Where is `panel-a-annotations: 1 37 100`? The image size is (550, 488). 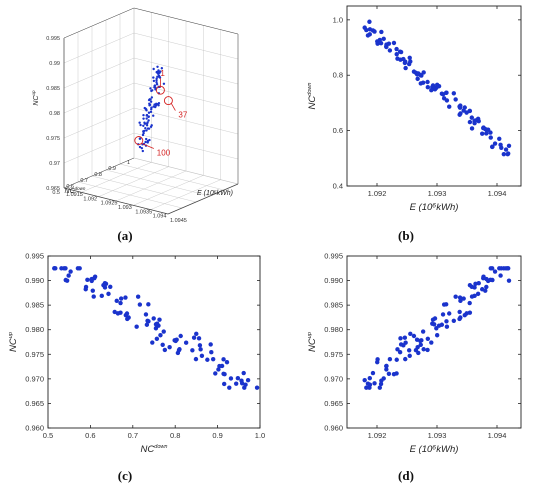
panel-a-annotations: 1 37 100 is located at coordinates (161, 113).